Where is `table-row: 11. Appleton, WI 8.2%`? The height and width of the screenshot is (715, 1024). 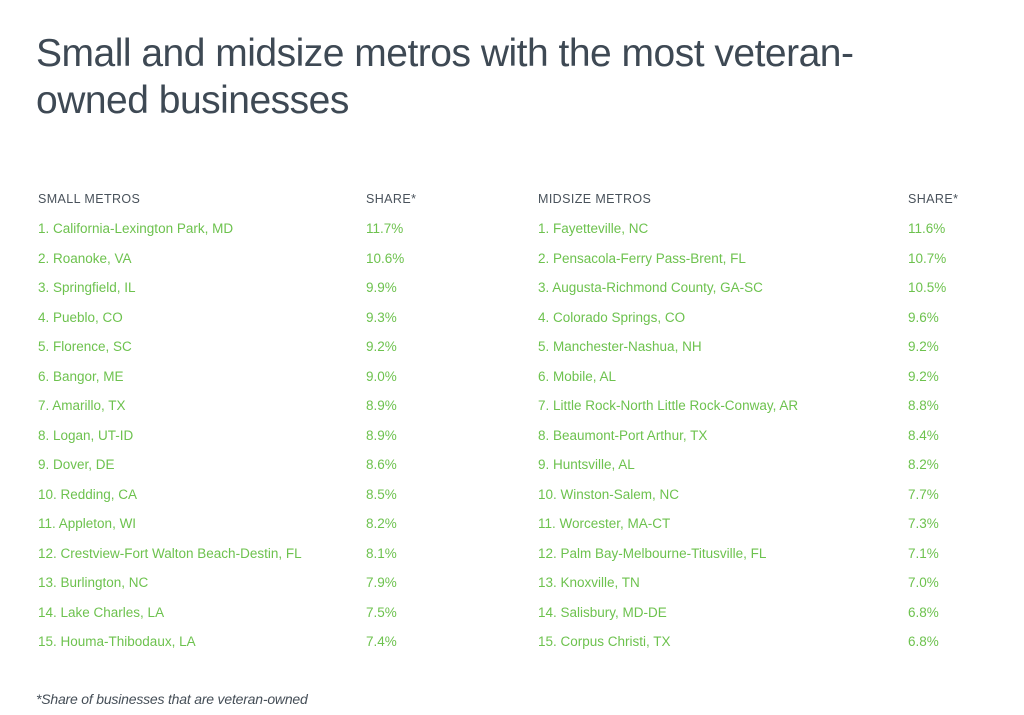
table-row: 11. Appleton, WI 8.2% is located at coordinates (288, 524).